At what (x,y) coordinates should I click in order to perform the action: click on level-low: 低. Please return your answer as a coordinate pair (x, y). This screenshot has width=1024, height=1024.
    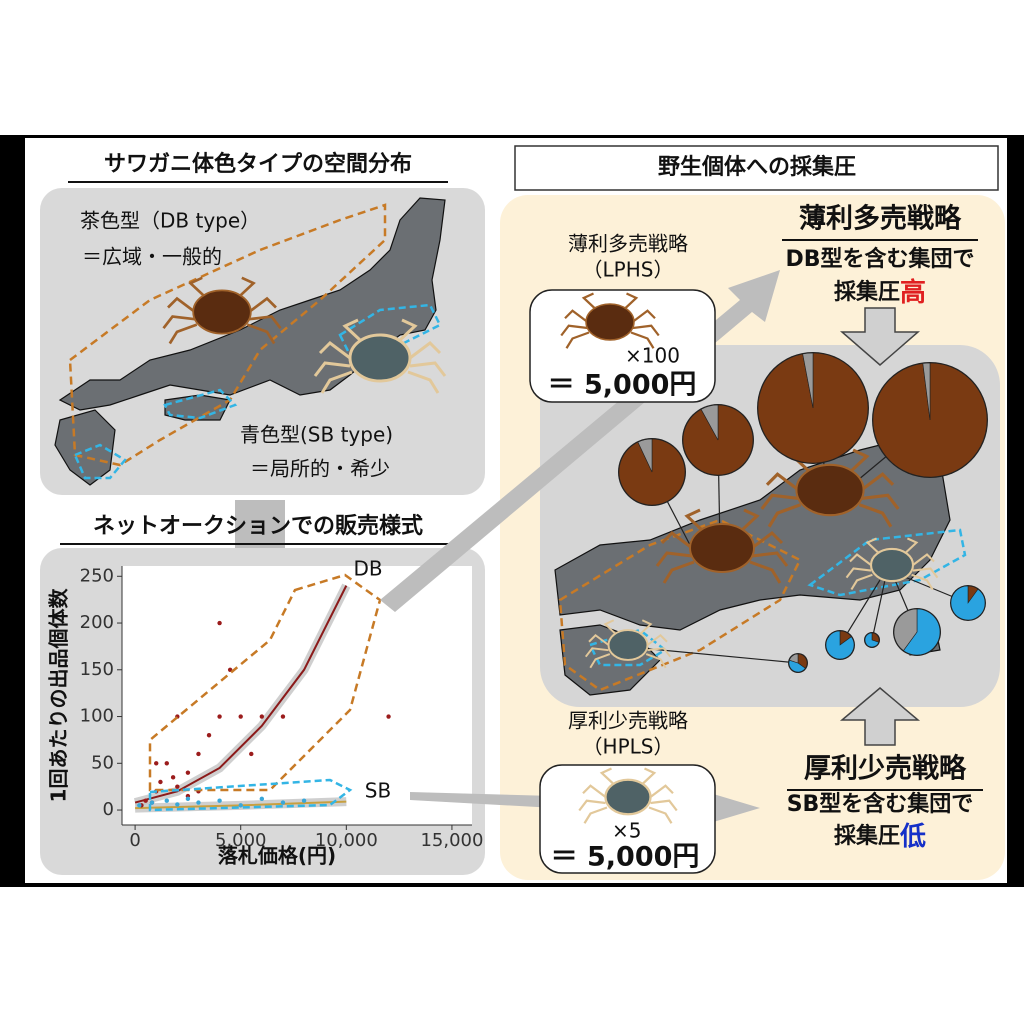
    Looking at the image, I should click on (912, 837).